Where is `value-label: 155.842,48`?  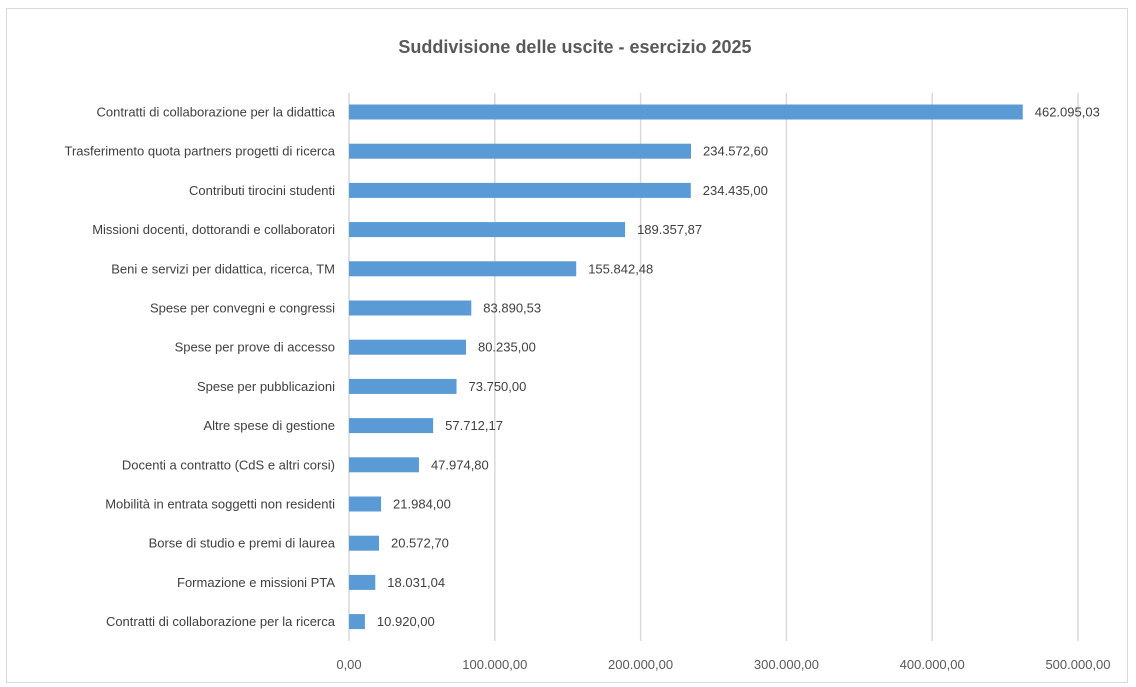
value-label: 155.842,48 is located at coordinates (620, 268).